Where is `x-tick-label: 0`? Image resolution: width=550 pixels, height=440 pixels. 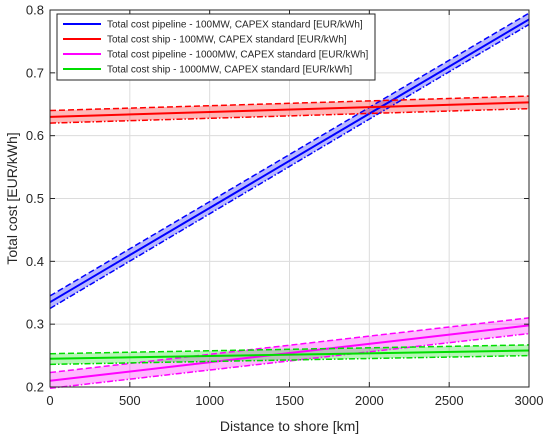
x-tick-label: 0 is located at coordinates (49, 400).